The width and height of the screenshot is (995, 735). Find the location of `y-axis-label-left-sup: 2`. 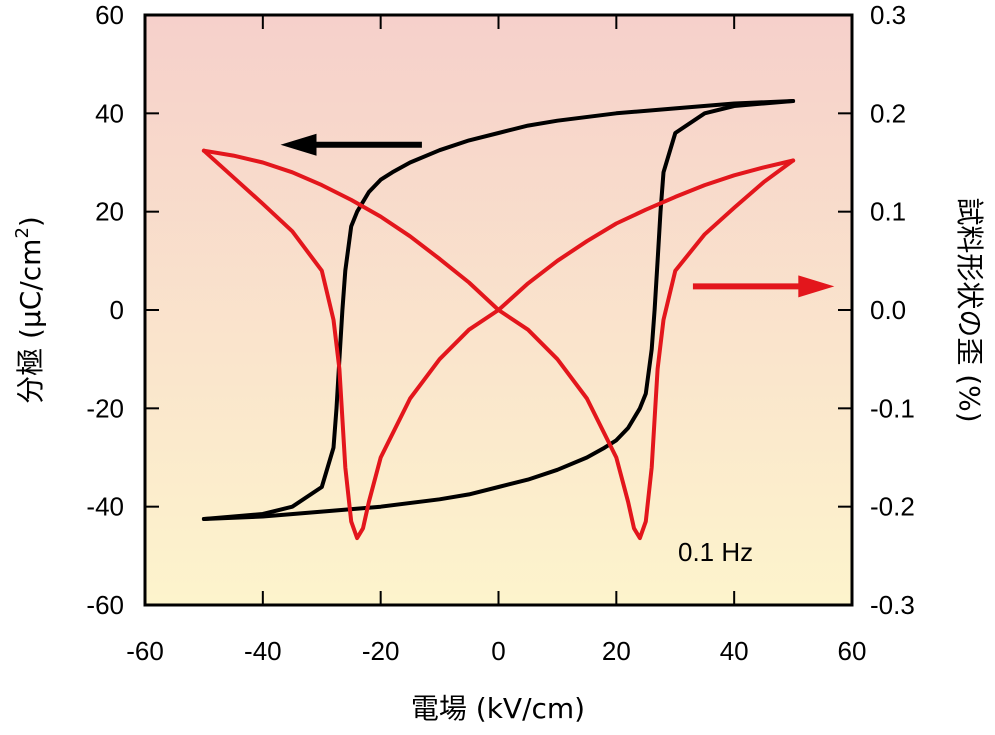

y-axis-label-left-sup: 2 is located at coordinates (22, 232).